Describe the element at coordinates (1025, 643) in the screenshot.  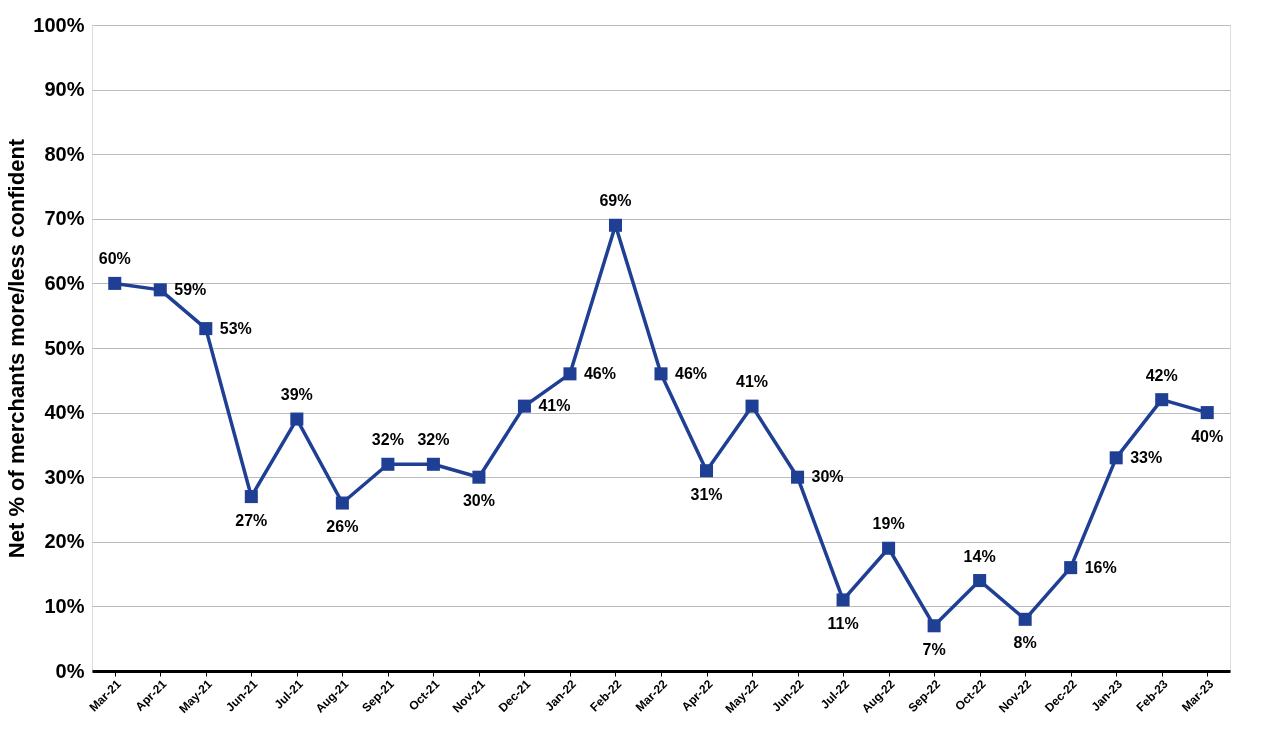
I see `data-label: 8%` at that location.